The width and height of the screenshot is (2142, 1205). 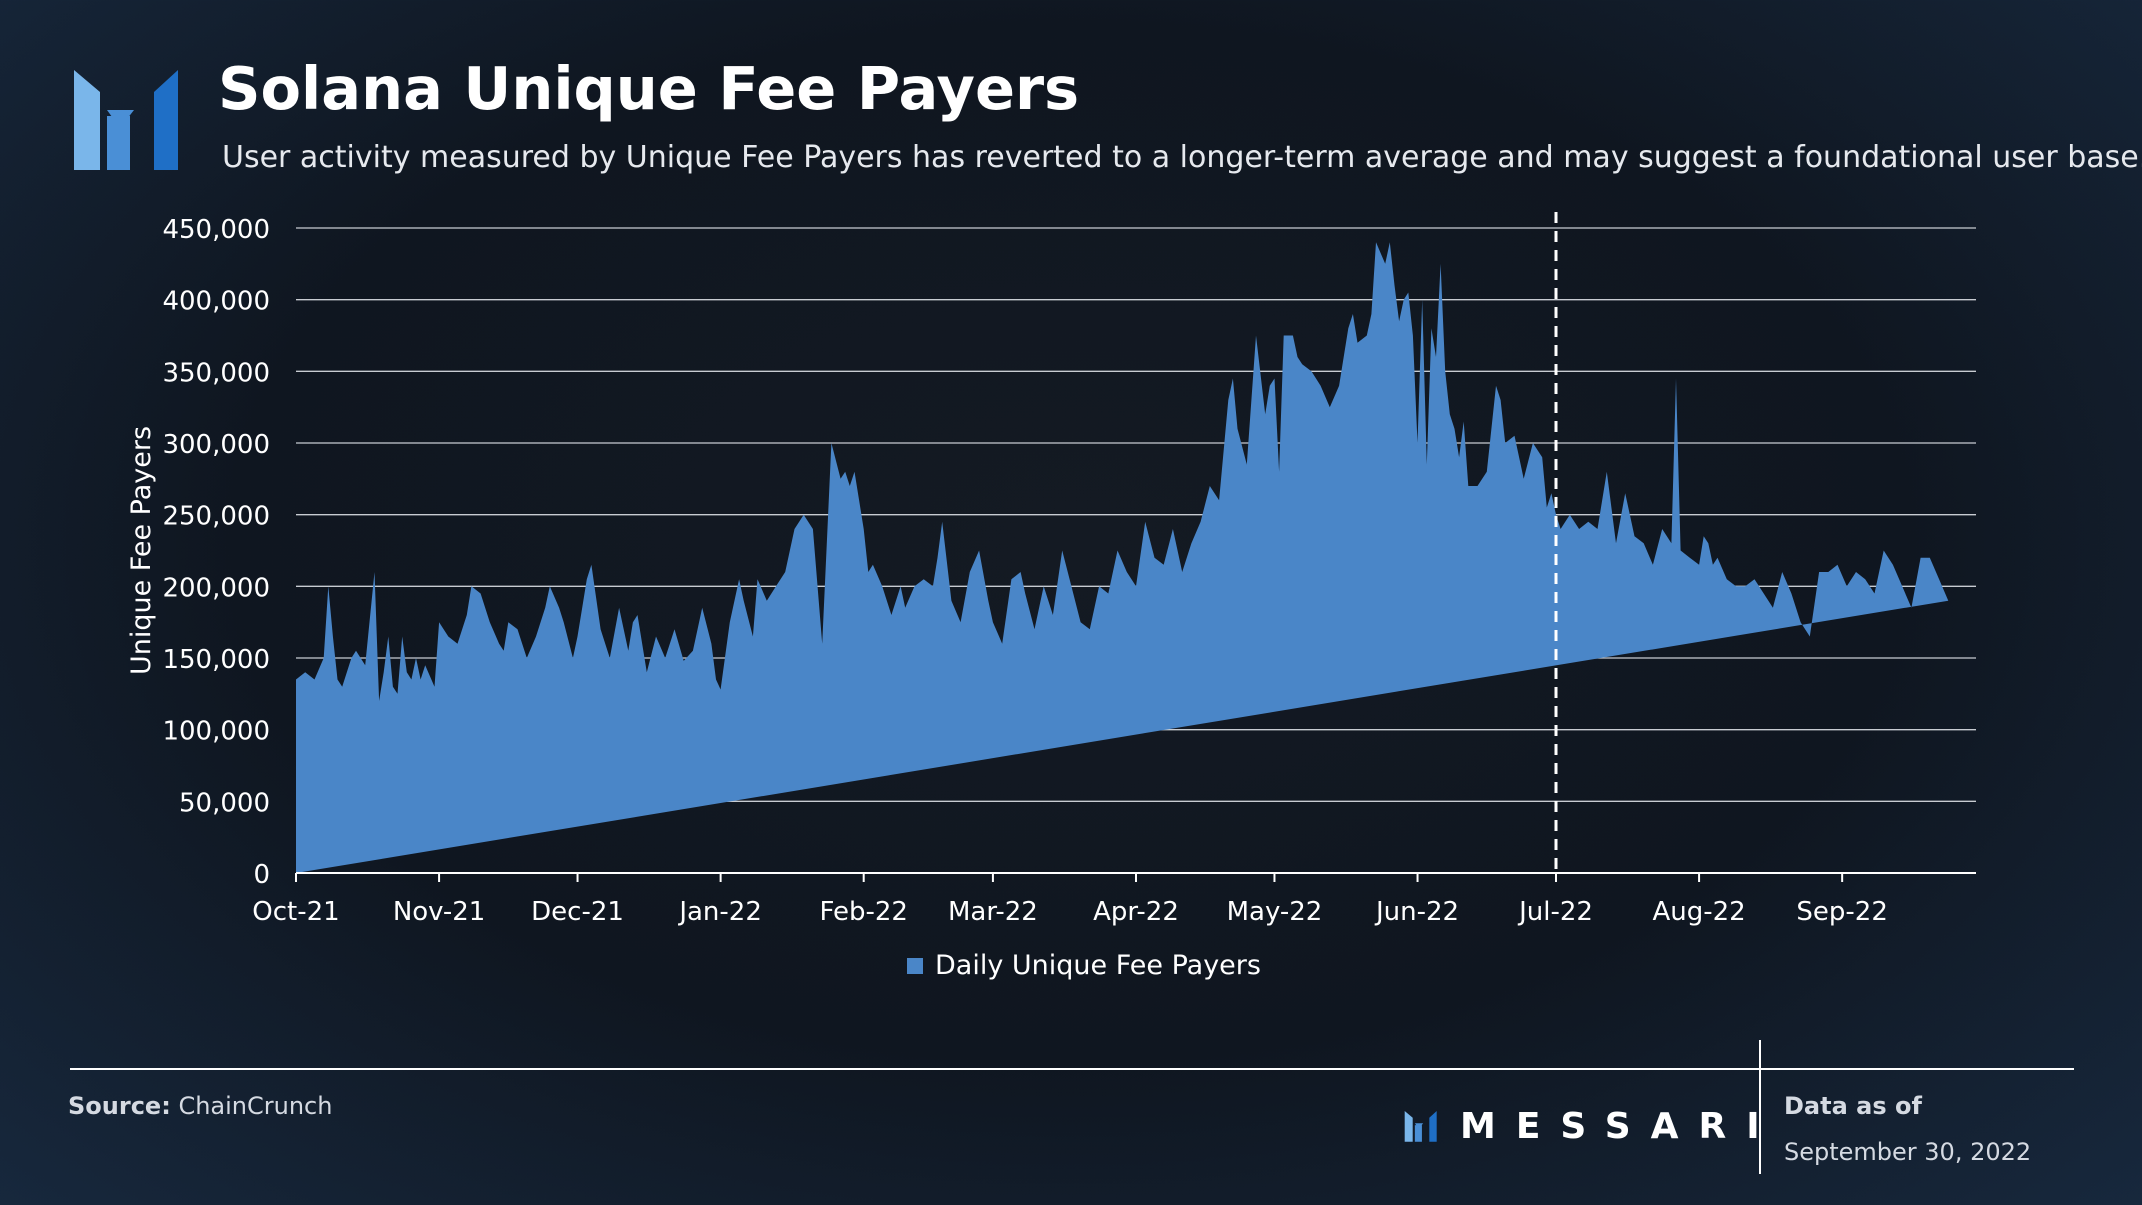 I want to click on x-tick-label: Nov-21, so click(x=439, y=912).